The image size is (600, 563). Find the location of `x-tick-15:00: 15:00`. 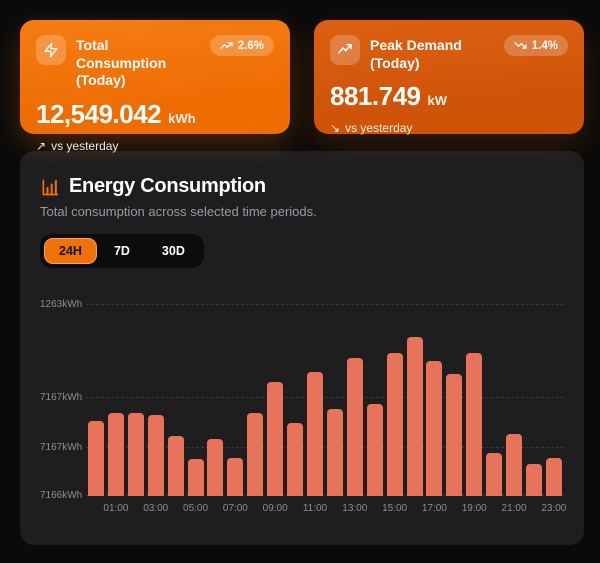

x-tick-15:00: 15:00 is located at coordinates (395, 508).